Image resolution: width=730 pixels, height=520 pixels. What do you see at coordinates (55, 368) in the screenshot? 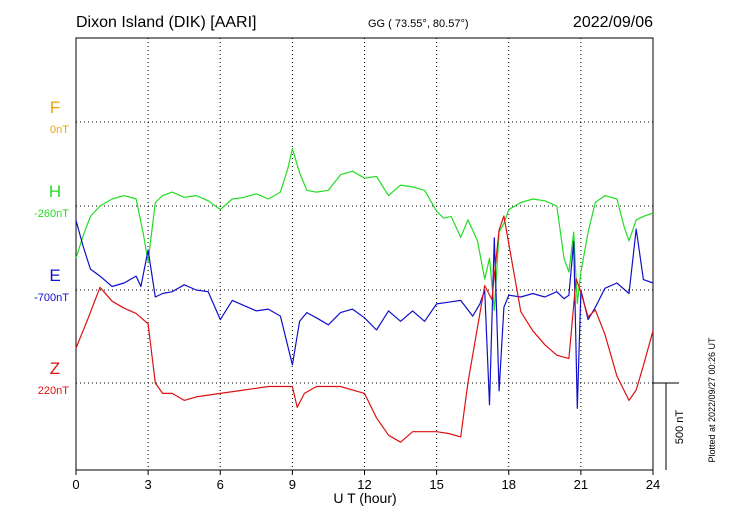
I see `component-z-label: Z` at bounding box center [55, 368].